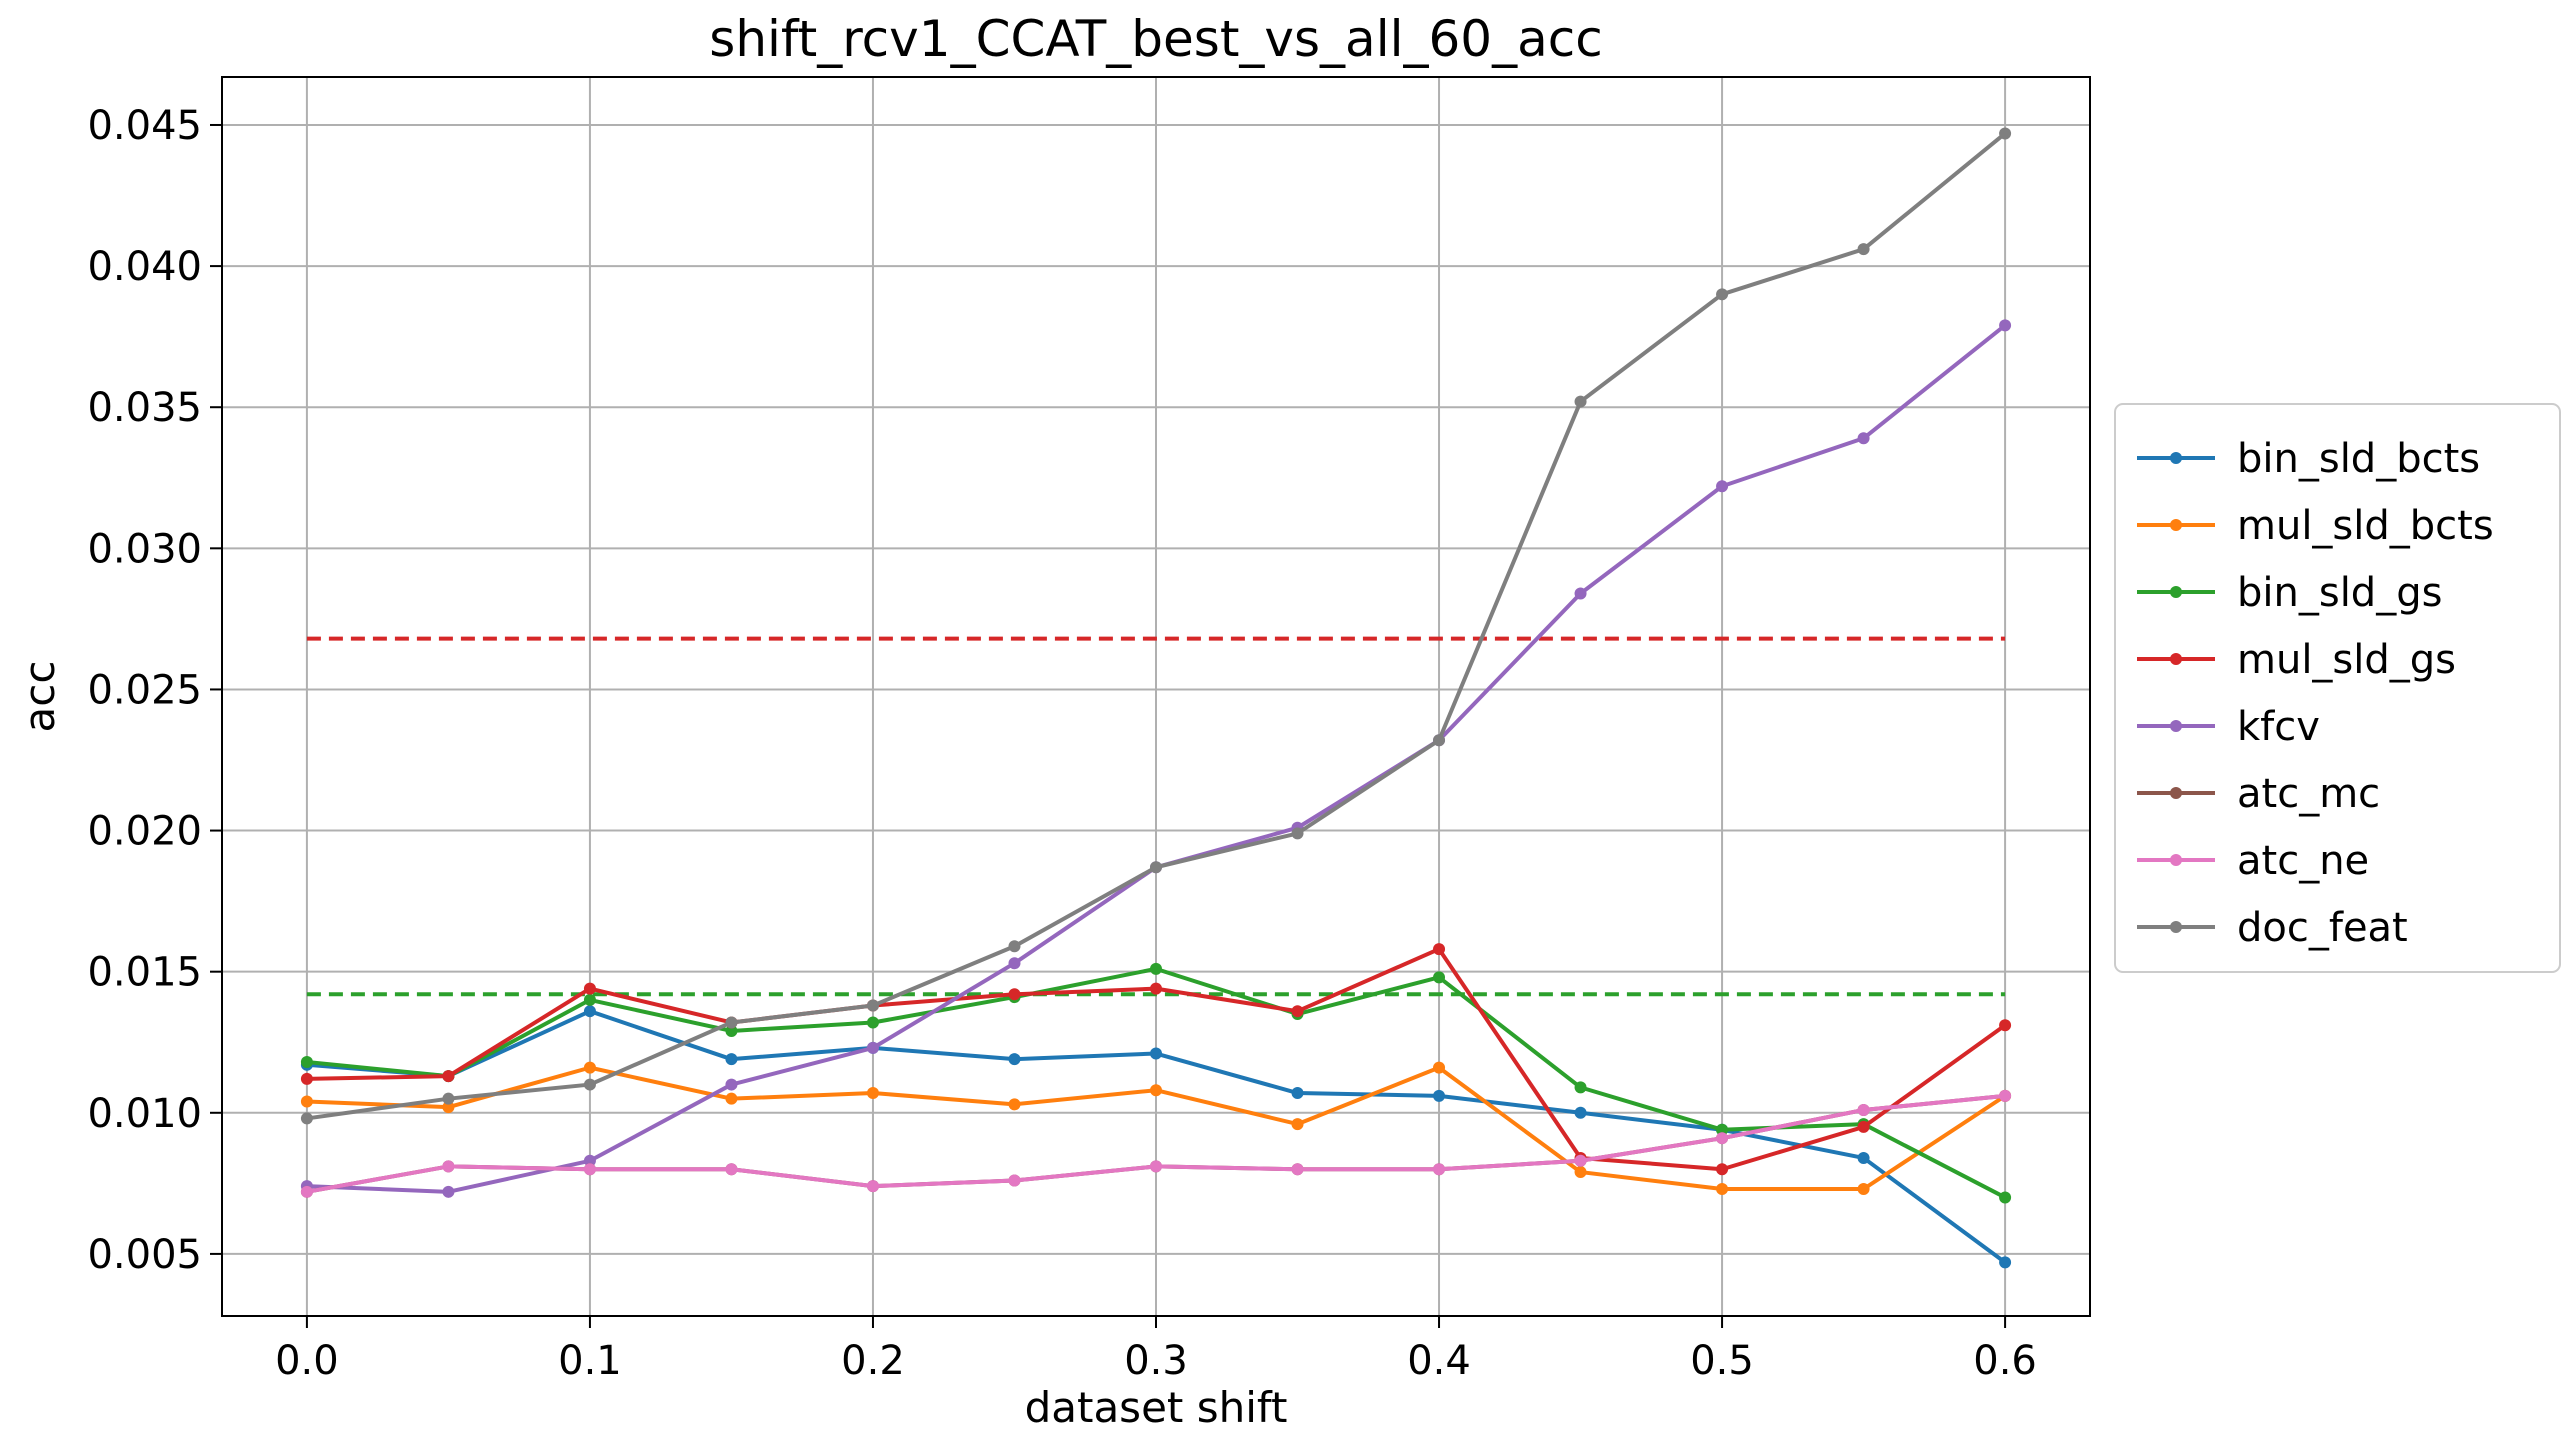  Describe the element at coordinates (2308, 459) in the screenshot. I see `legend-item: bin_sld_bcts` at that location.